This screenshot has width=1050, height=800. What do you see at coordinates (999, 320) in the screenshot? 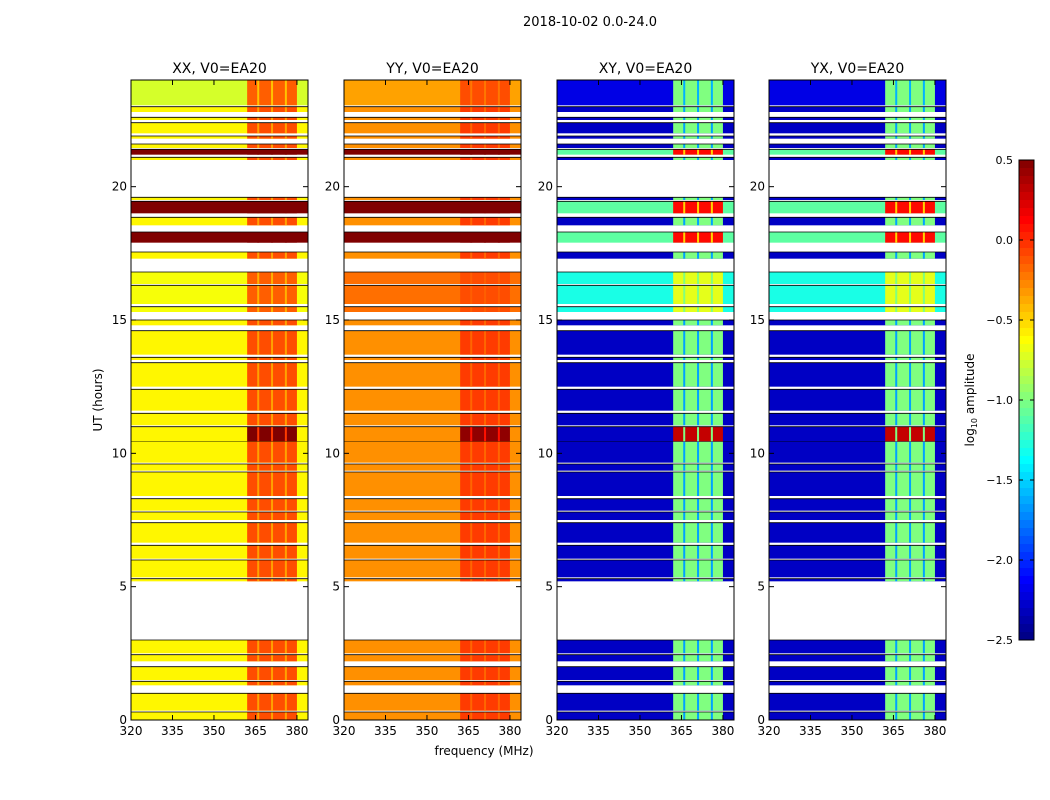
I see `colorbar-tick-label: −0.5` at bounding box center [999, 320].